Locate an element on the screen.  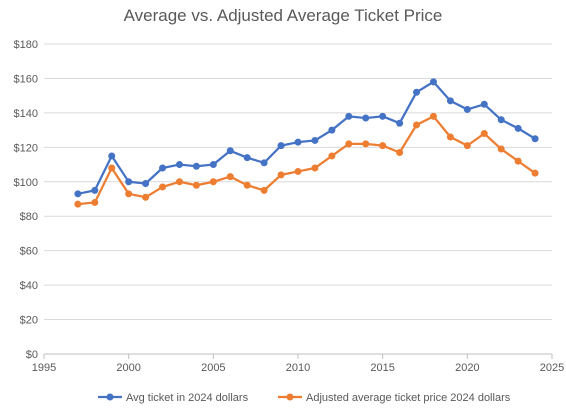
y-tick-label: $40 is located at coordinates (29, 286).